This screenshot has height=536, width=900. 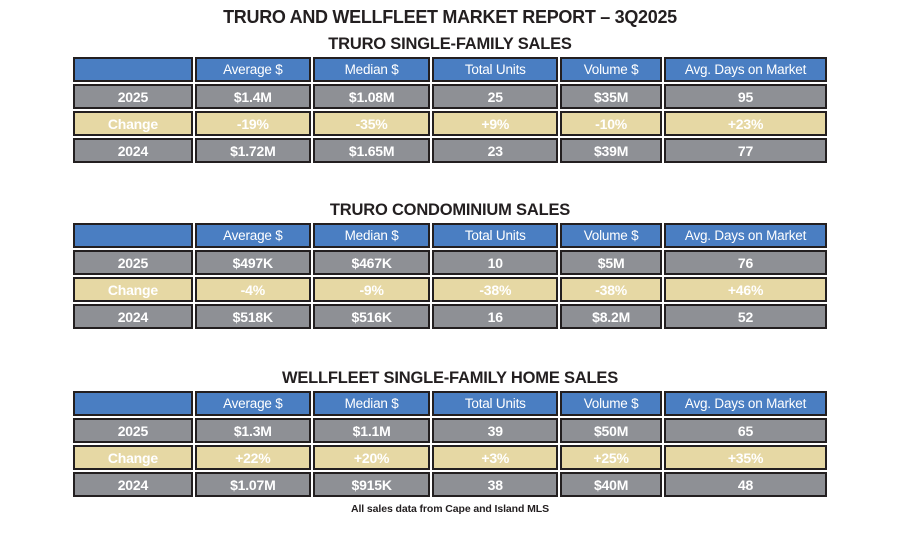 I want to click on table-cell: 95, so click(x=745, y=96).